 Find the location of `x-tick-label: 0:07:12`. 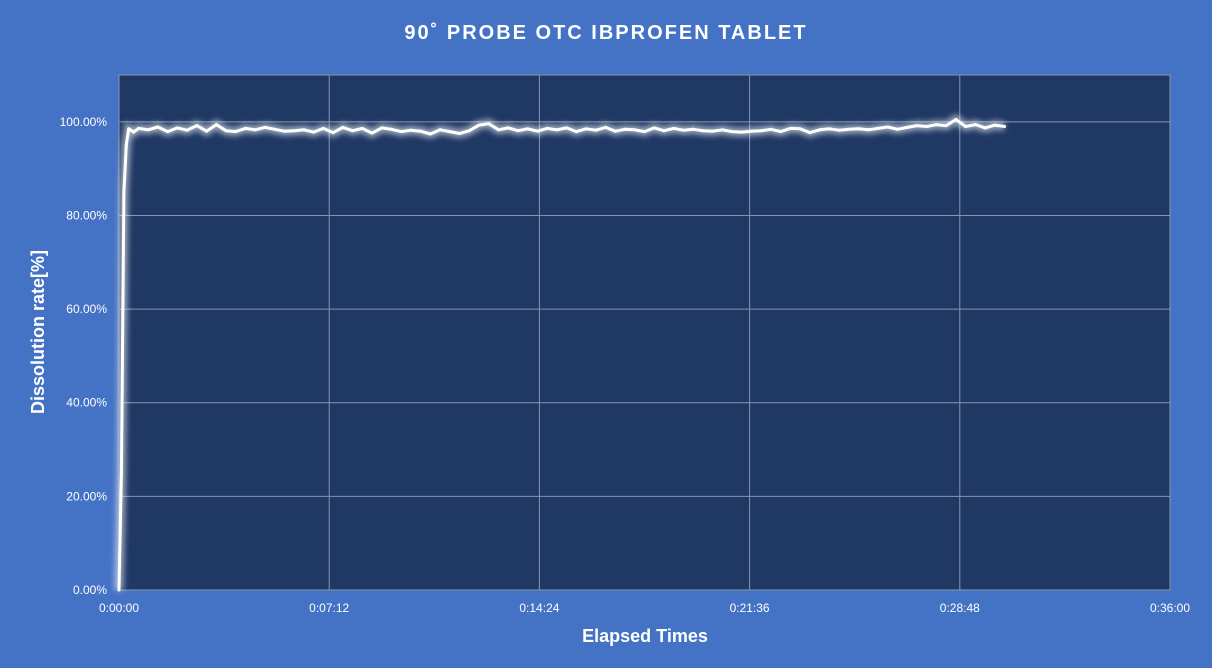

x-tick-label: 0:07:12 is located at coordinates (329, 608).